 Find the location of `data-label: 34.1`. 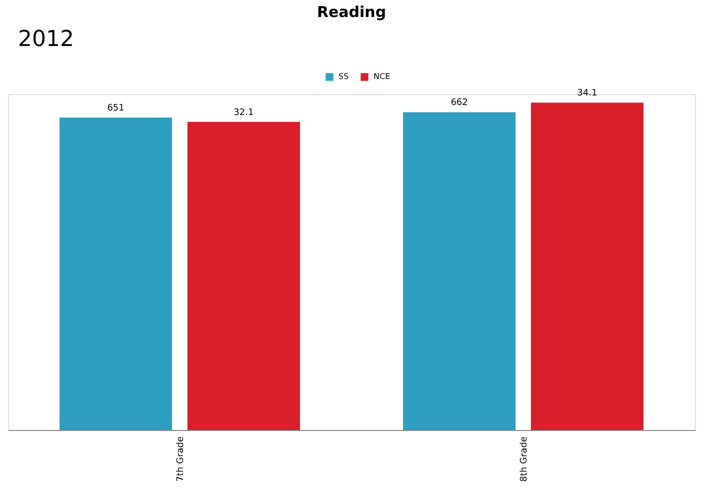

data-label: 34.1 is located at coordinates (587, 93).